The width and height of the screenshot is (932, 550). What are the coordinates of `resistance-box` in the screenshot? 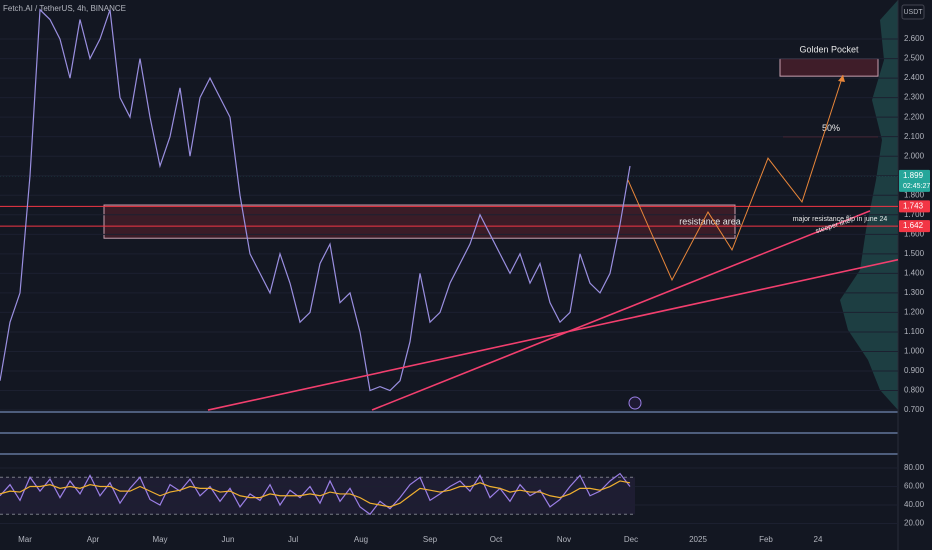 It's located at (419, 221).